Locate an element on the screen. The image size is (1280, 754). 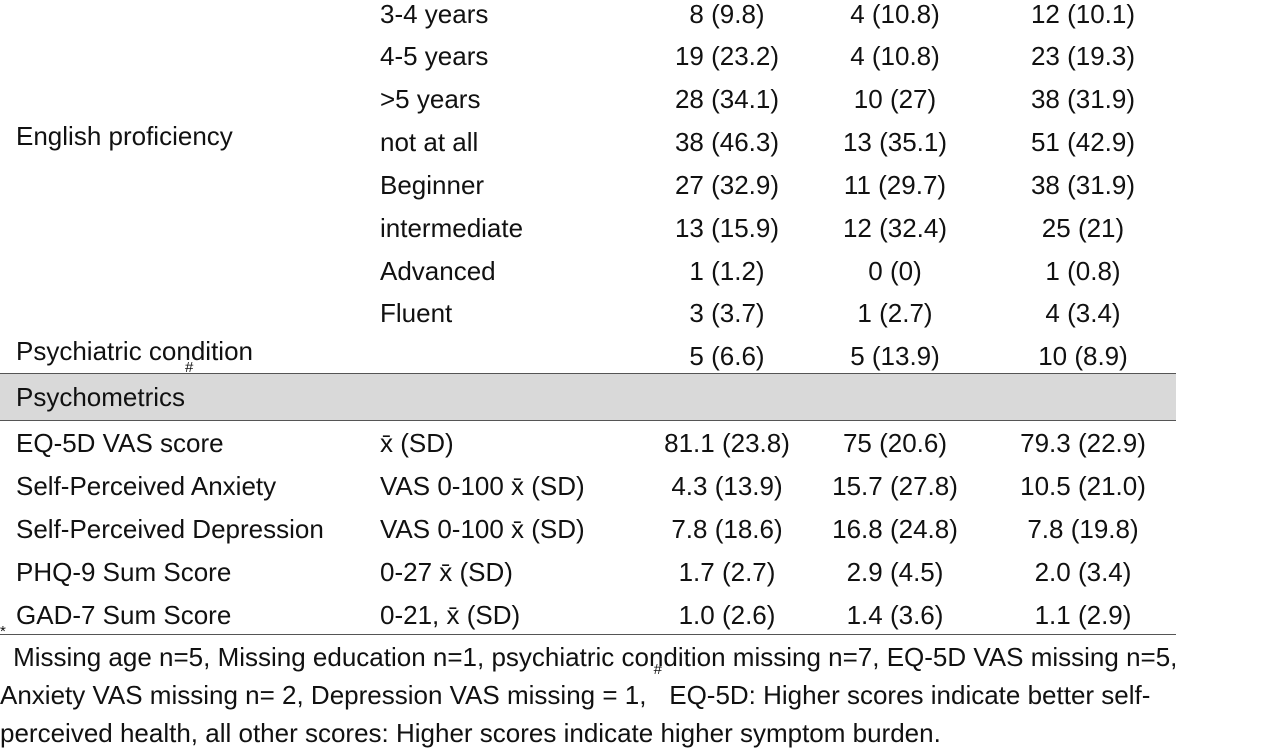
cell-group1: 8 (9.8) is located at coordinates (727, 14).